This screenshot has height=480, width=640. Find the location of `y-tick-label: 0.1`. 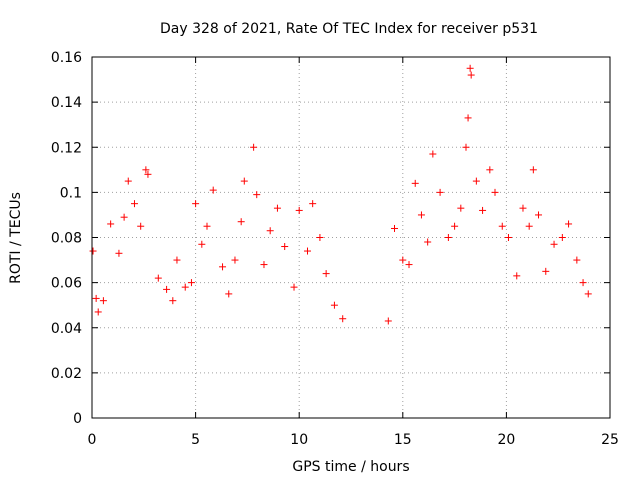

y-tick-label: 0.1 is located at coordinates (71, 193).